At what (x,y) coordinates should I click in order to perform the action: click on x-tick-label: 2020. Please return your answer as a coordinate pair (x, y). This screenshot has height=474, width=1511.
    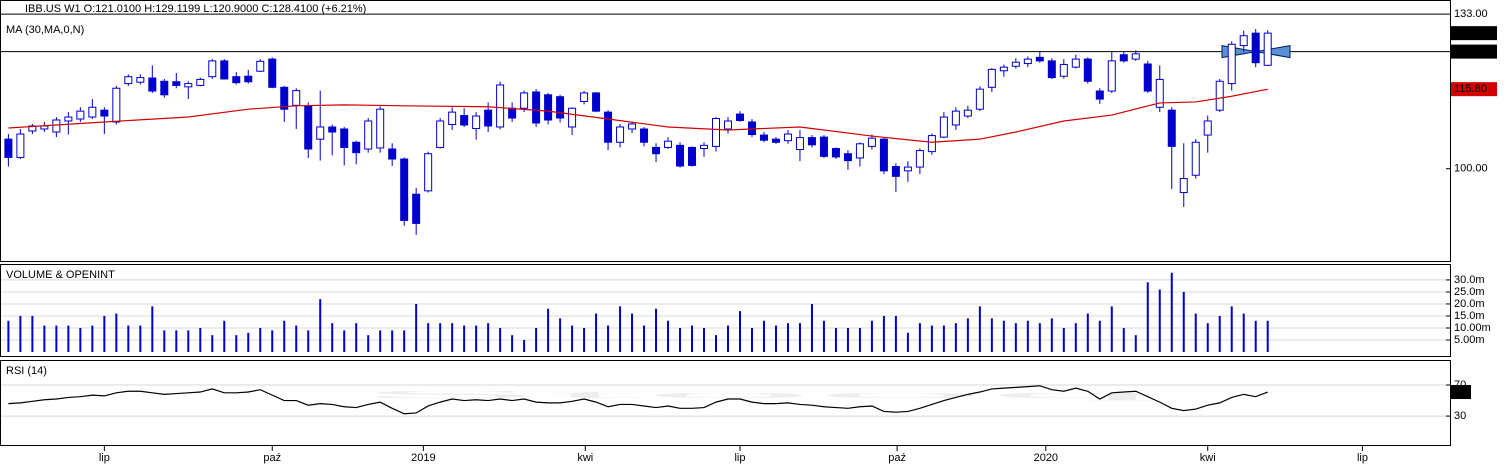
    Looking at the image, I should click on (1046, 458).